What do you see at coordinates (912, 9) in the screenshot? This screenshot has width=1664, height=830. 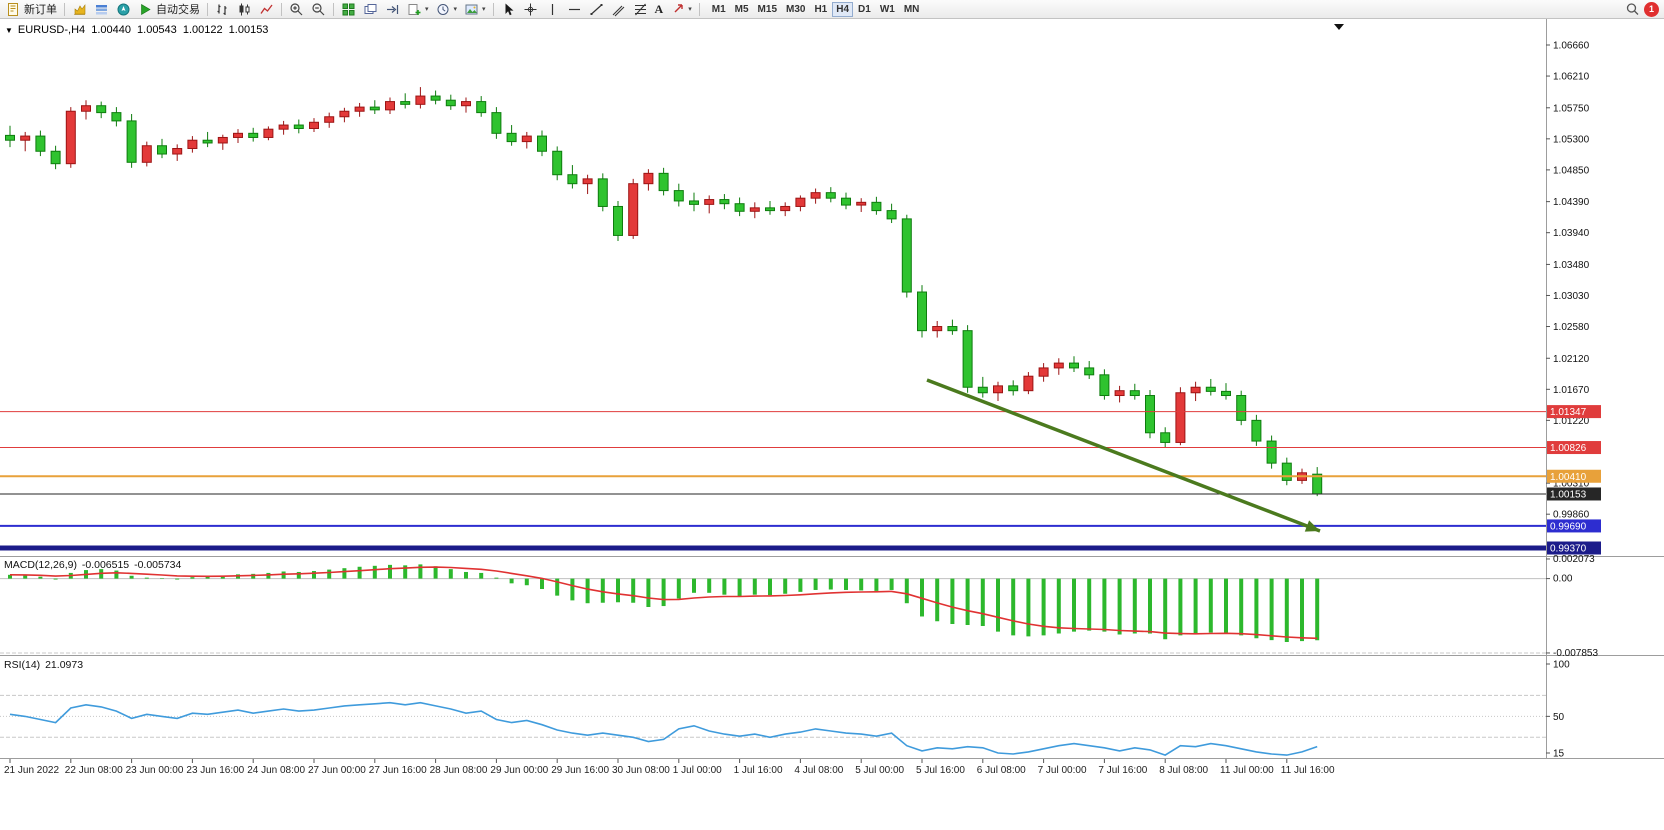 I see `timeframe-mn-button: MN` at bounding box center [912, 9].